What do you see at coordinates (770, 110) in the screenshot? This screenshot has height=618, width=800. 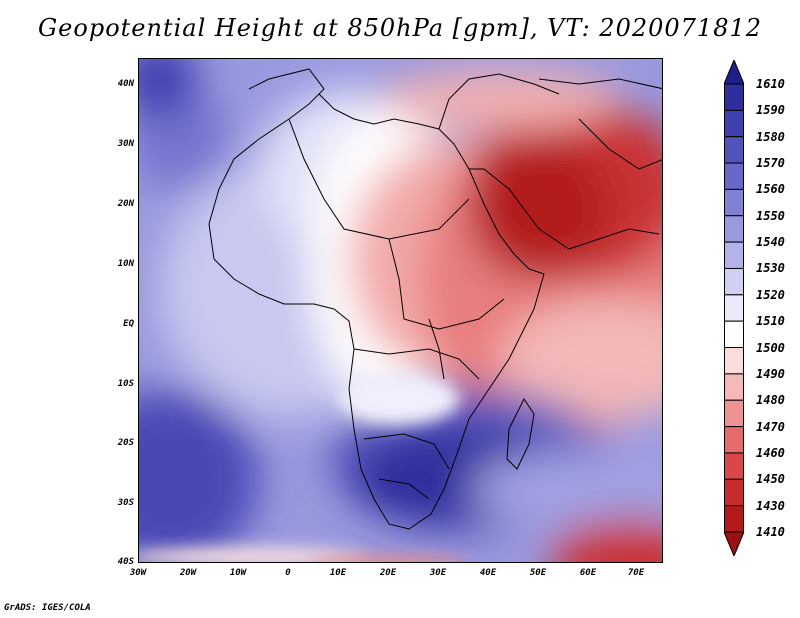 I see `colorbar-level-label: 1590` at bounding box center [770, 110].